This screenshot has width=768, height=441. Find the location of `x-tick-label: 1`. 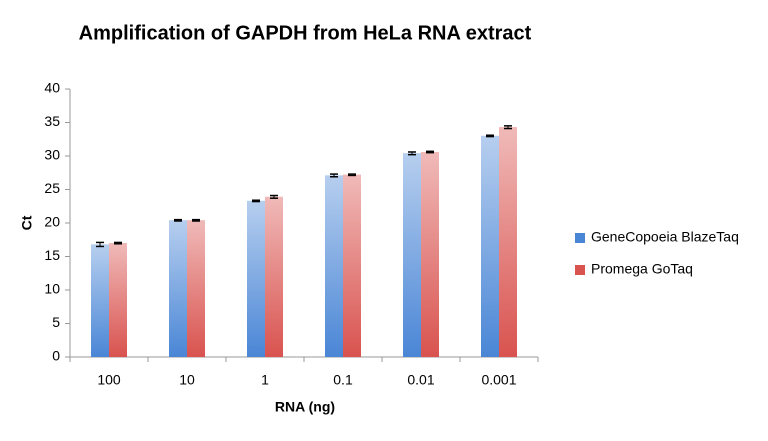

x-tick-label: 1 is located at coordinates (265, 380).